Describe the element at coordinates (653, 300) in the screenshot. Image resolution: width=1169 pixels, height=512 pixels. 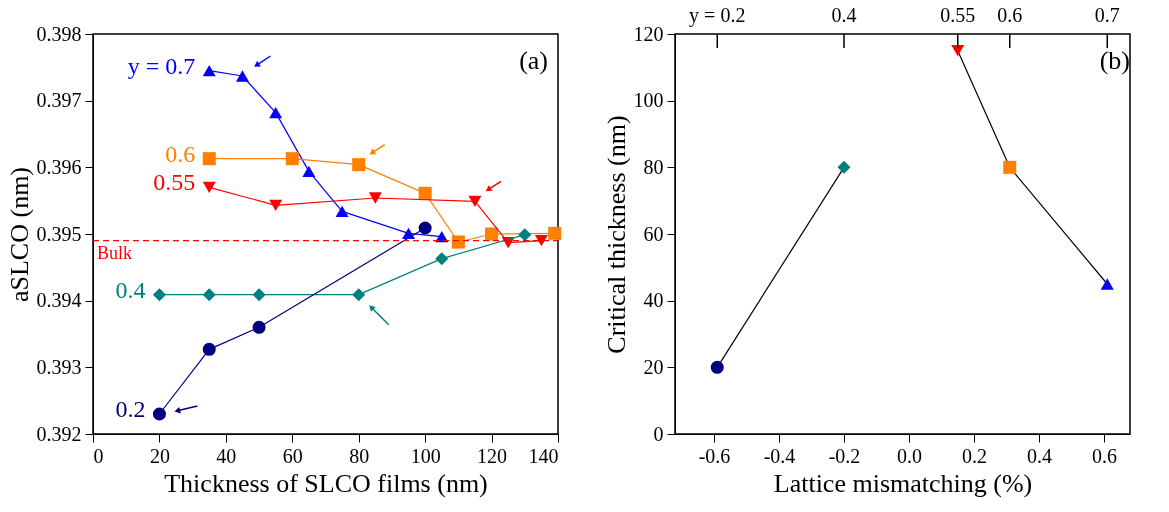
I see `y-tick-label: 40` at that location.